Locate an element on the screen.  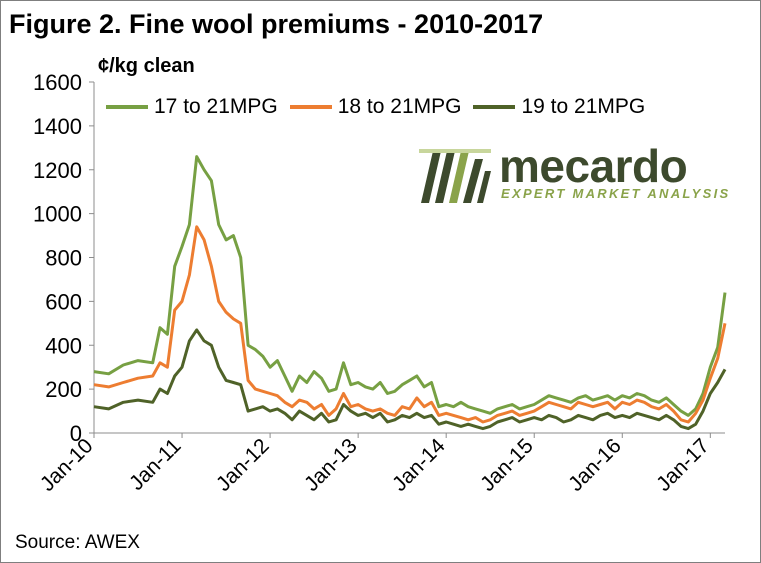
x-tick-label: Jan-10 is located at coordinates (67, 465).